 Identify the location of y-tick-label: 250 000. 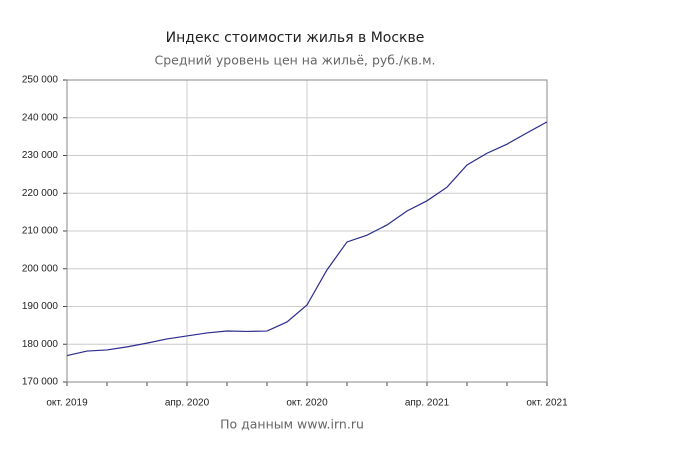
(40, 80).